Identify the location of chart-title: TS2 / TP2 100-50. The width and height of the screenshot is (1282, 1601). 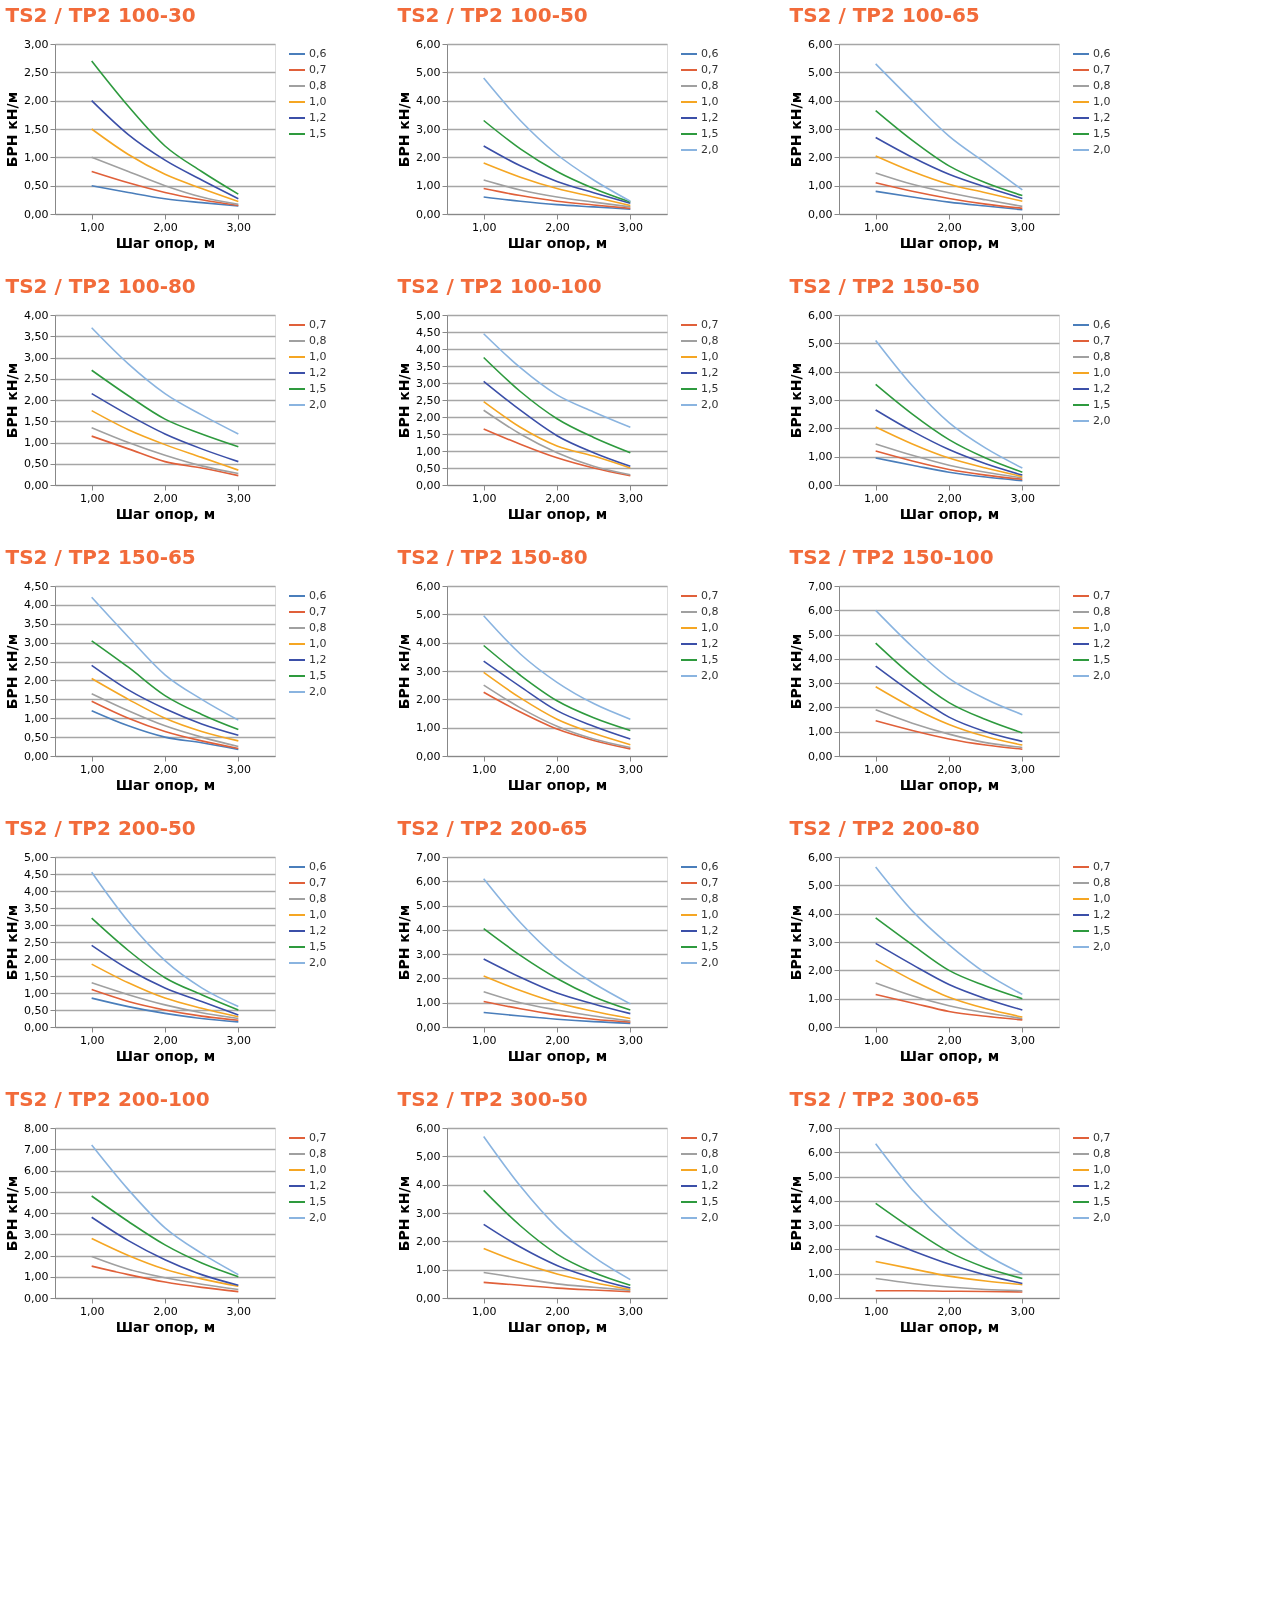
(492, 15).